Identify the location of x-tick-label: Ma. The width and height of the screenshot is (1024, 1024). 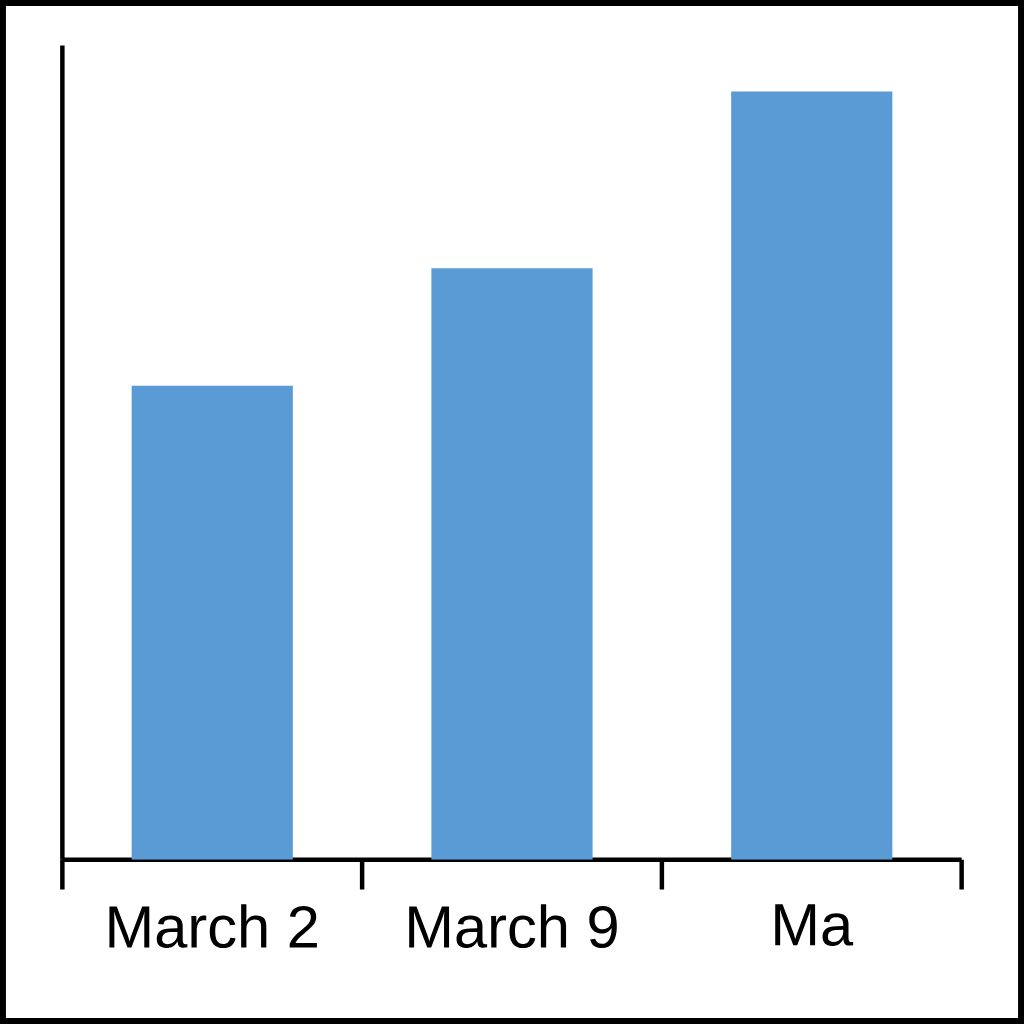
(814, 925).